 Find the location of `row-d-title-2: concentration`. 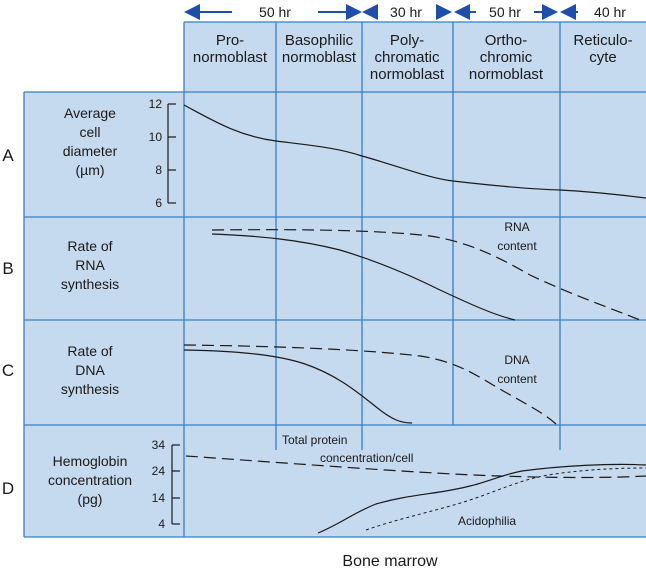

row-d-title-2: concentration is located at coordinates (90, 480).